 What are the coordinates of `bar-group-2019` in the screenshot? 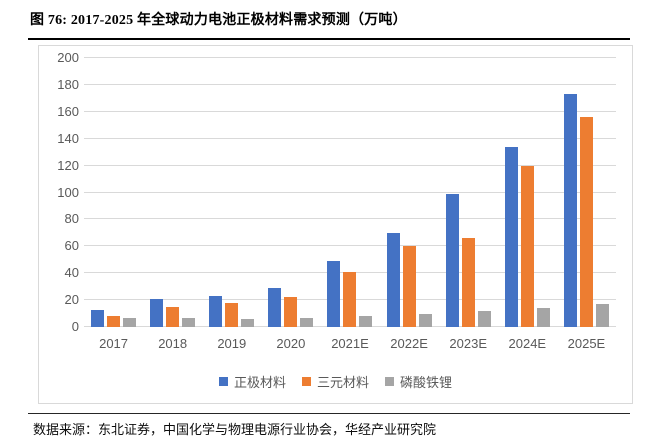 It's located at (231, 192).